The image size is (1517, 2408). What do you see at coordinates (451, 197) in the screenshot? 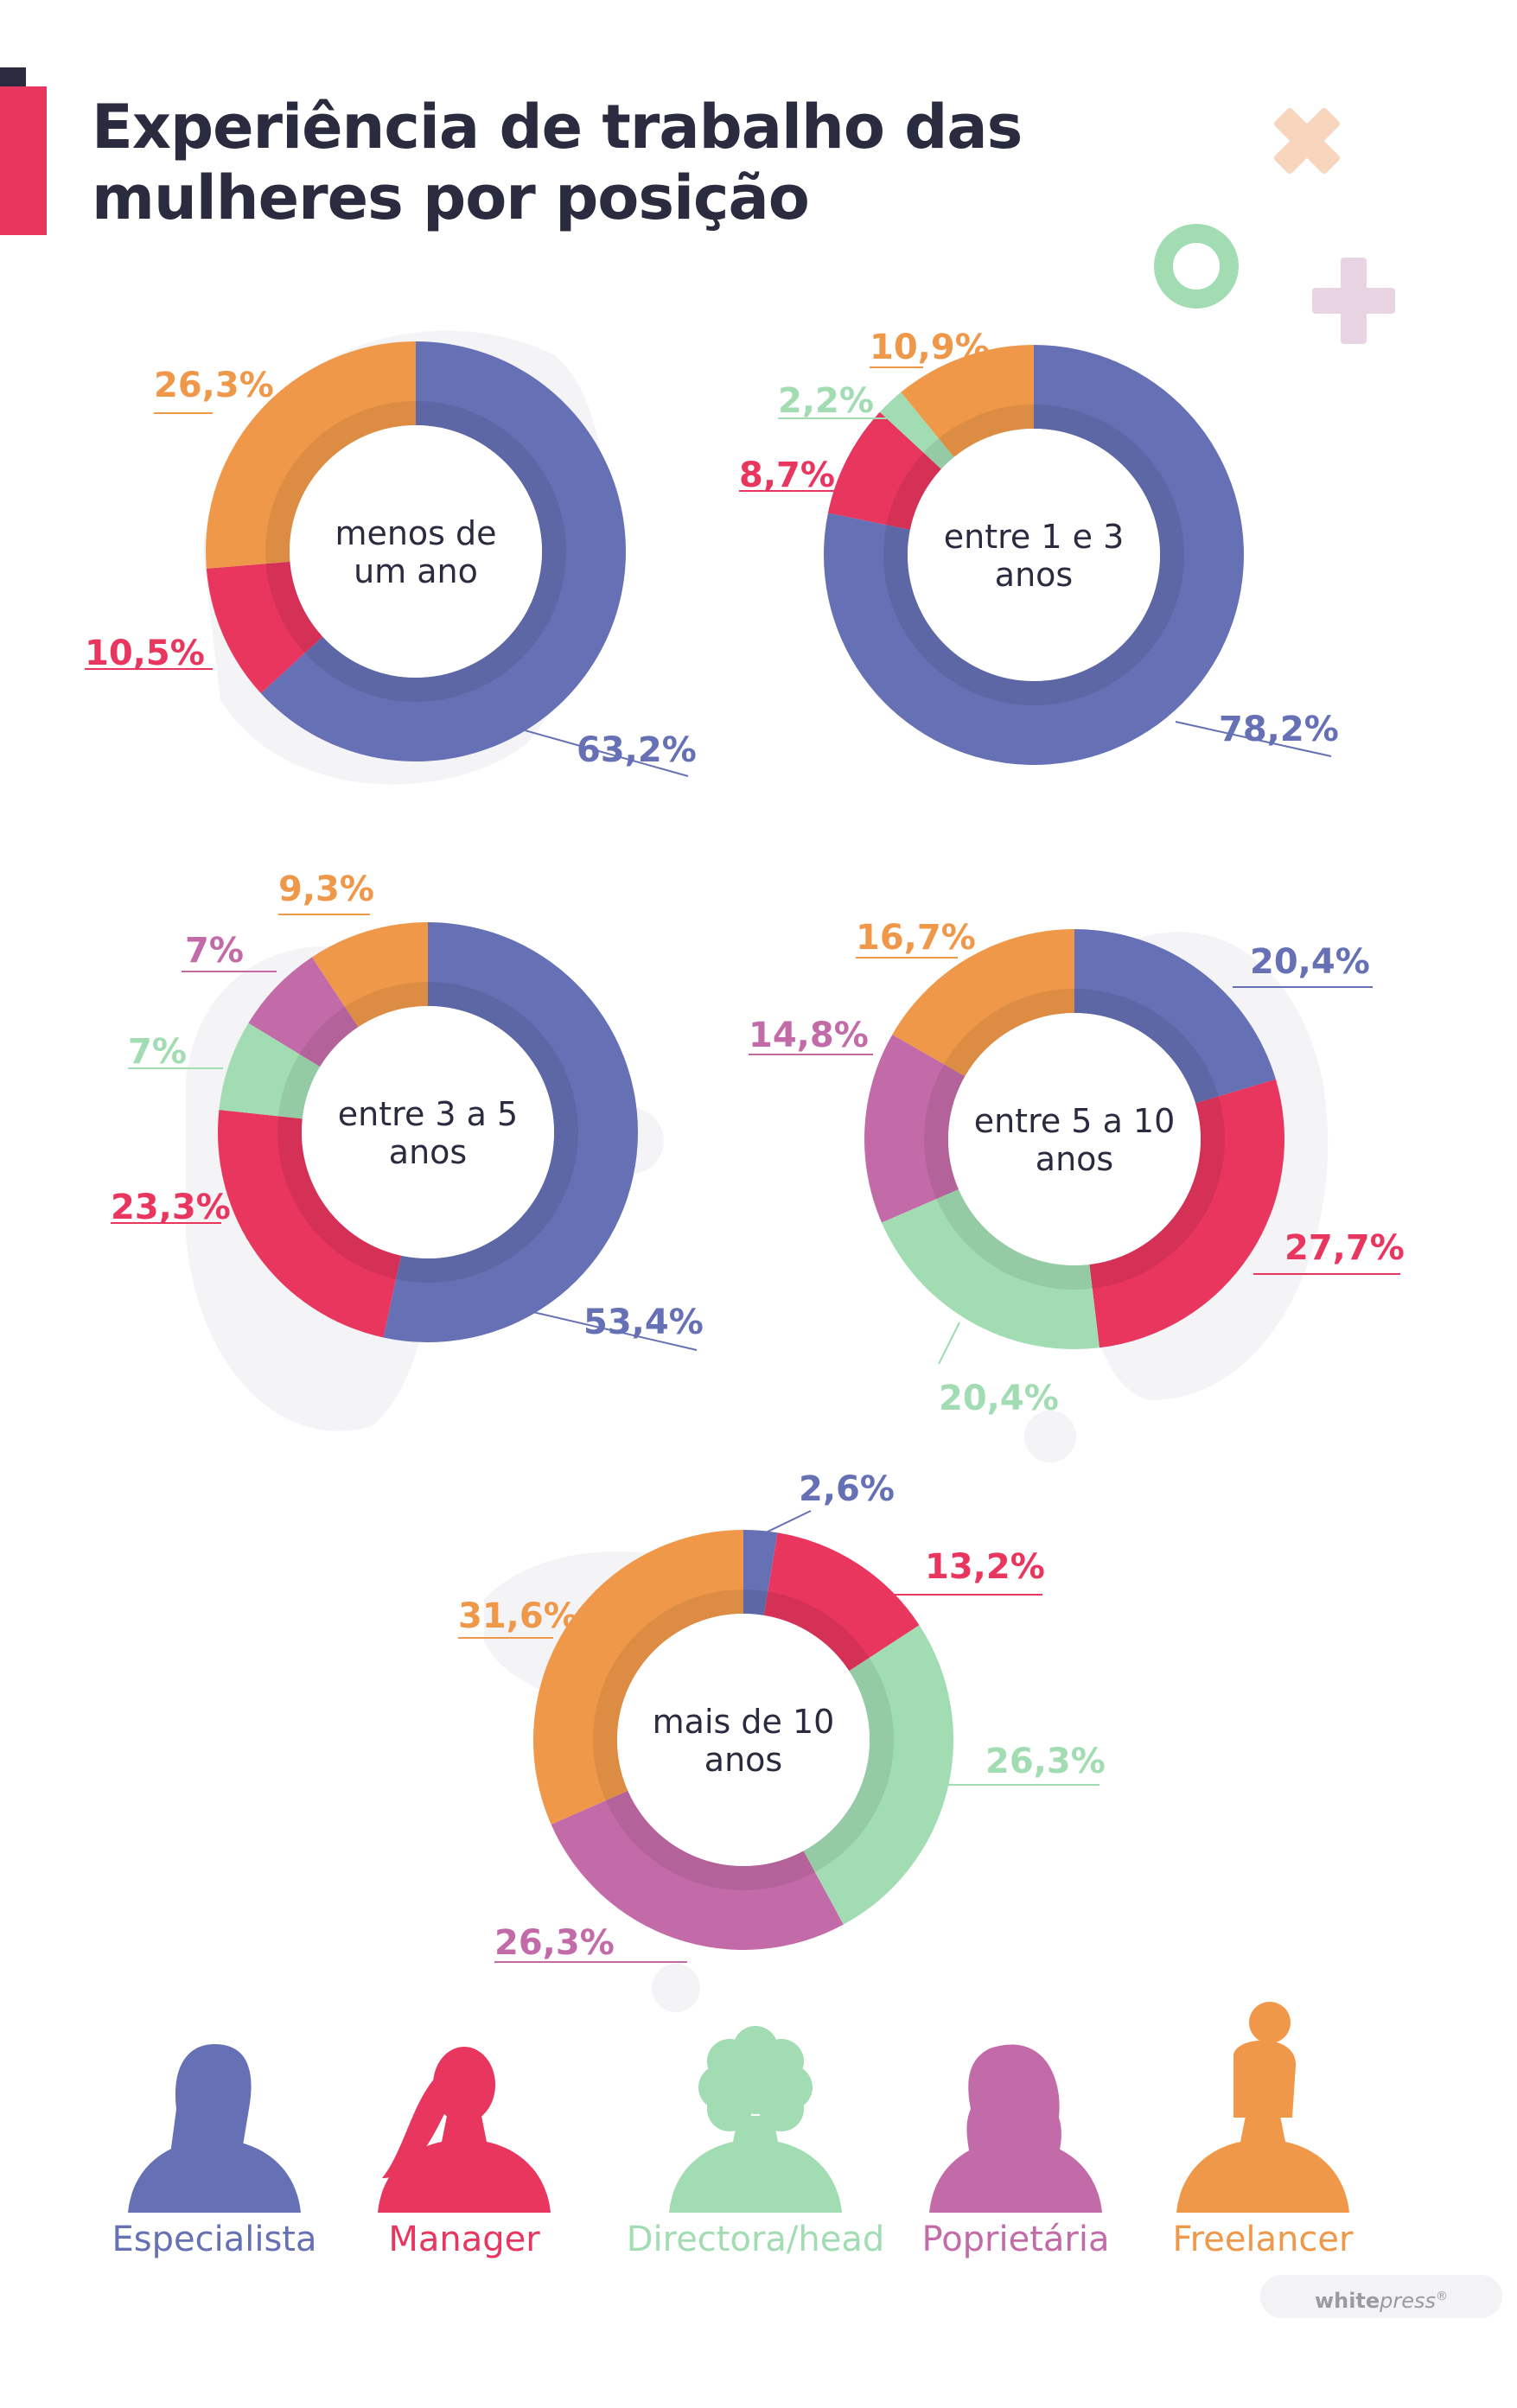
I see `page-title-line-2: mulheres por posição` at bounding box center [451, 197].